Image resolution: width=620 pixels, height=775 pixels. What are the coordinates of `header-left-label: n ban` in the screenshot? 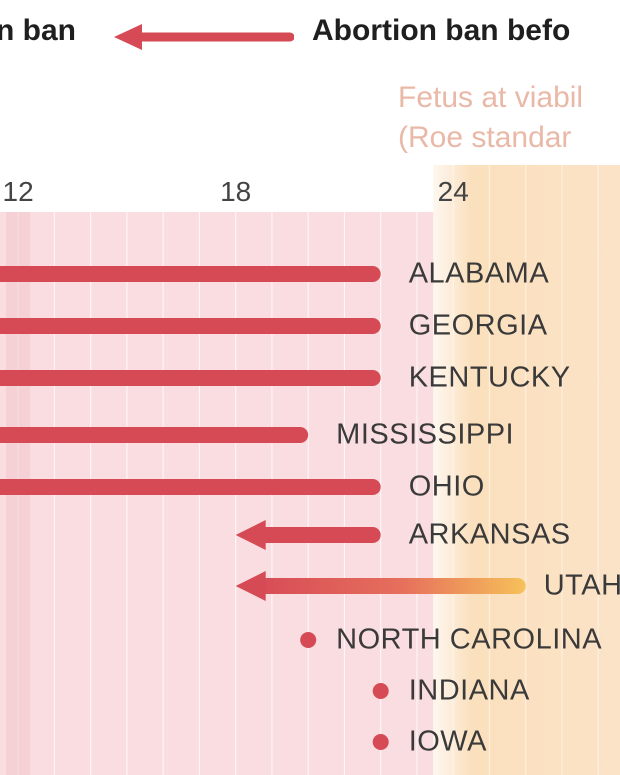 It's located at (38, 30).